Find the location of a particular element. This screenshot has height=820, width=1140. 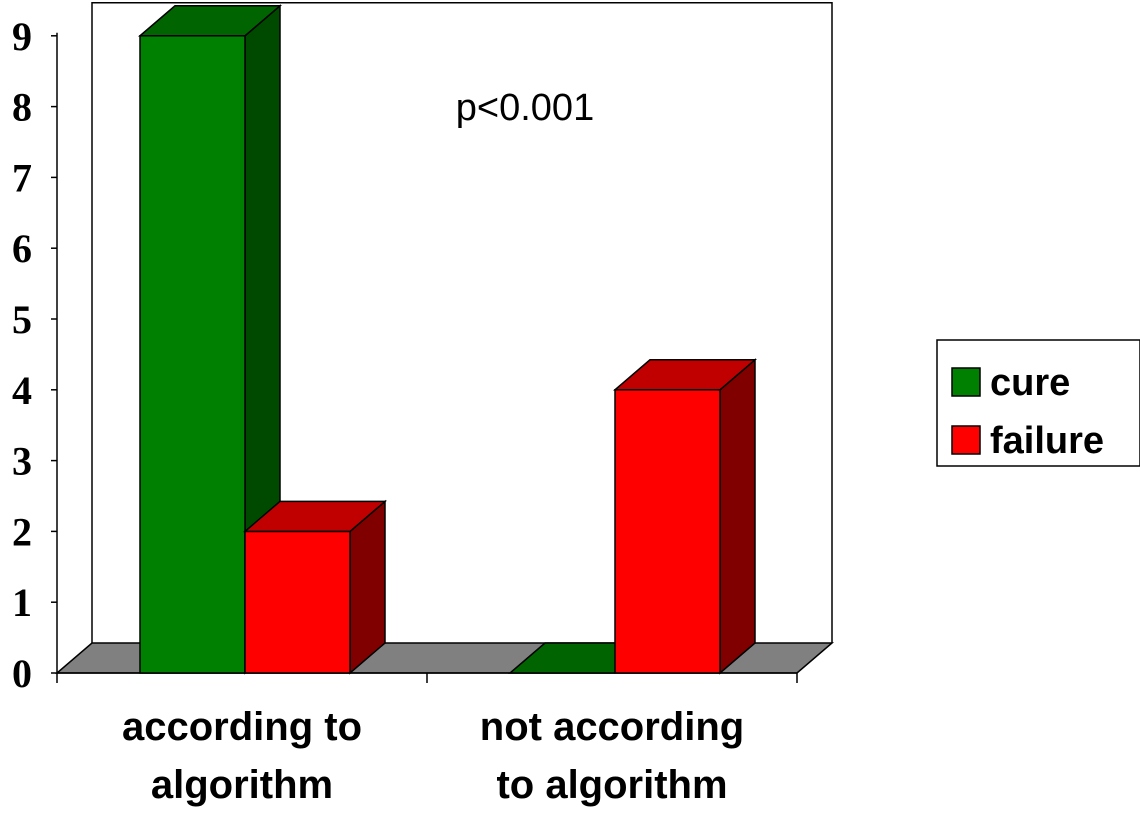

y-tick-label: 2 is located at coordinates (22, 531).